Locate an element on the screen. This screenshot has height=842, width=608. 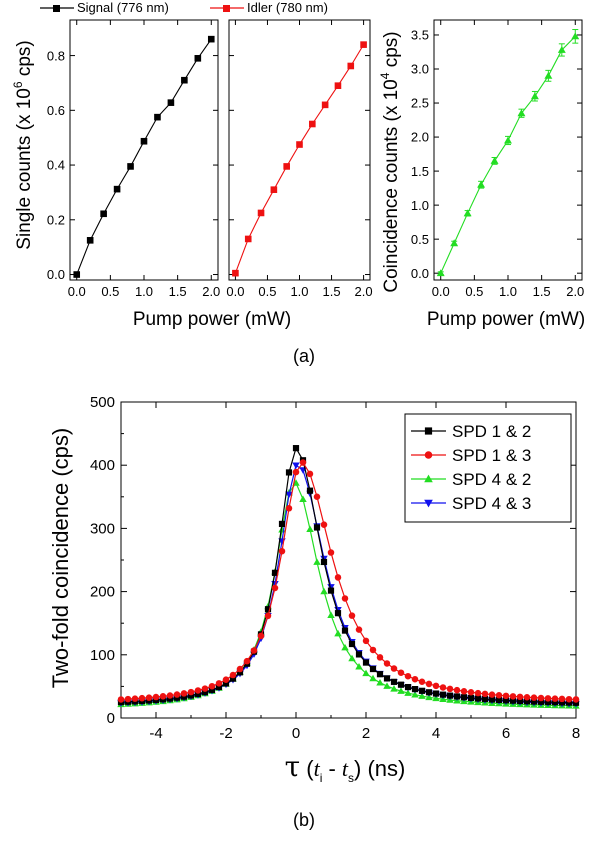
x-tick-label: 0.5 is located at coordinates (110, 291).